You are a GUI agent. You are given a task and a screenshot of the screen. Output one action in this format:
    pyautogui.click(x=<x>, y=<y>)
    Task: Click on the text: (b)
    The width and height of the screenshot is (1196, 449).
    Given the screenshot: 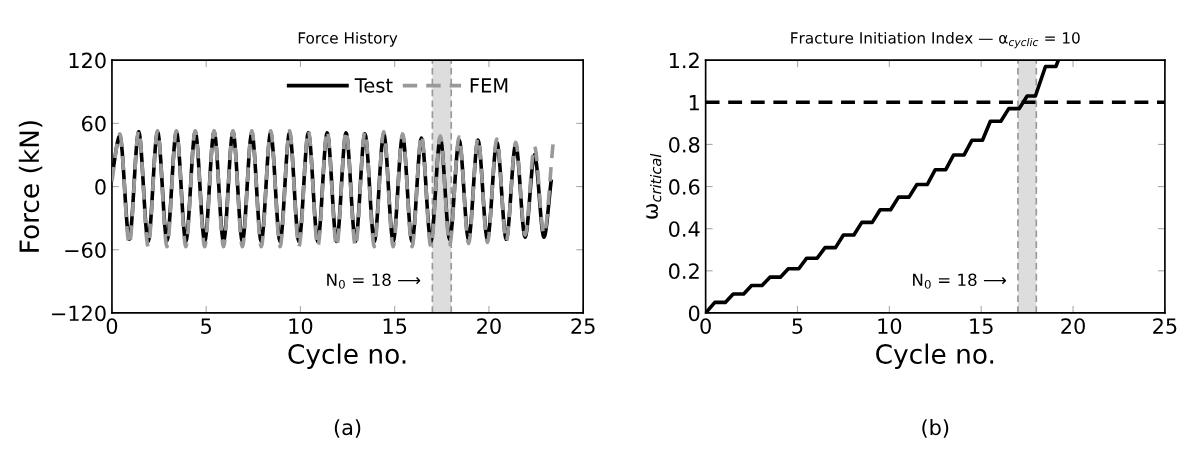 What is the action you would take?
    pyautogui.click(x=935, y=428)
    